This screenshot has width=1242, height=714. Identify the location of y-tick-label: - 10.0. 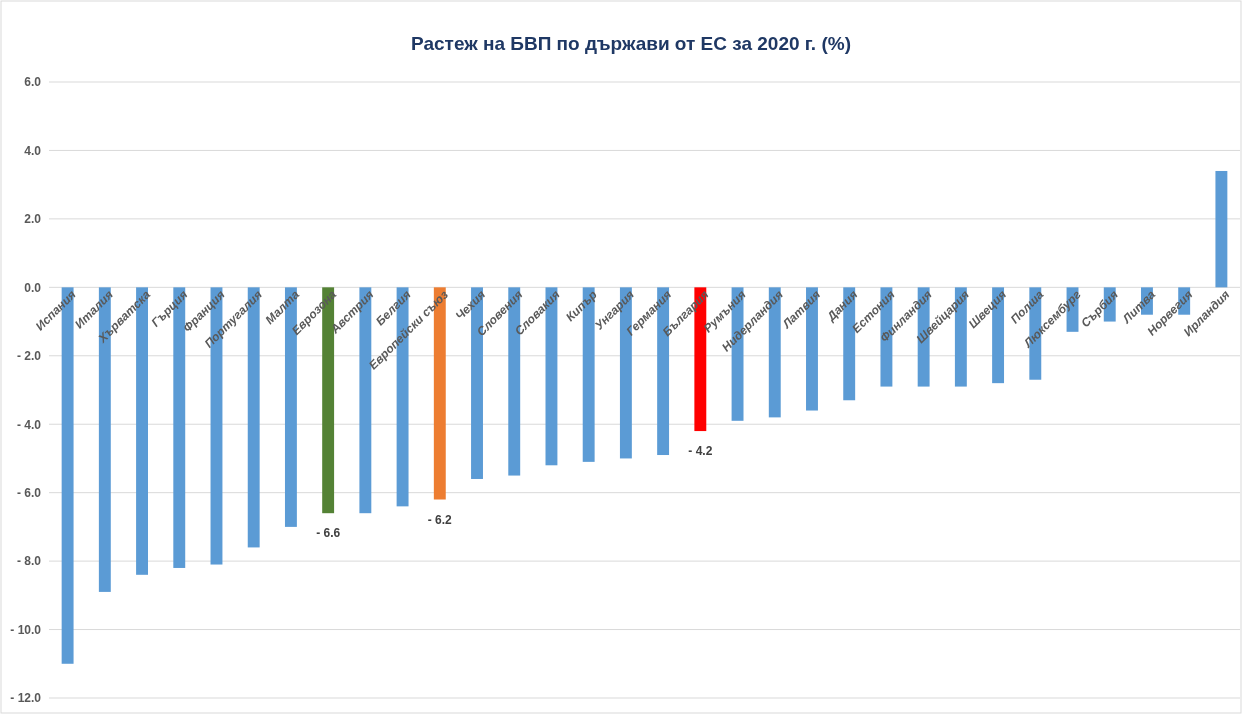
(26, 629).